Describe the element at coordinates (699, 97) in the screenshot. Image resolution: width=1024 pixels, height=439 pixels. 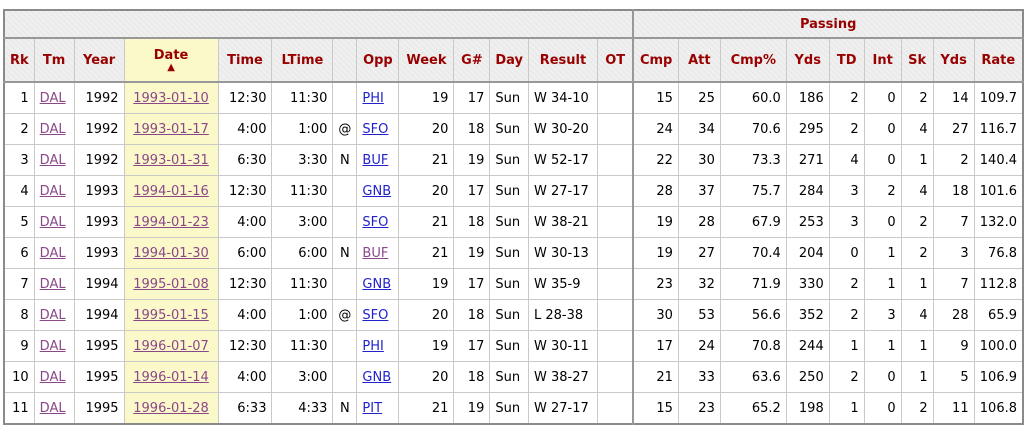
I see `cell-att: 25` at that location.